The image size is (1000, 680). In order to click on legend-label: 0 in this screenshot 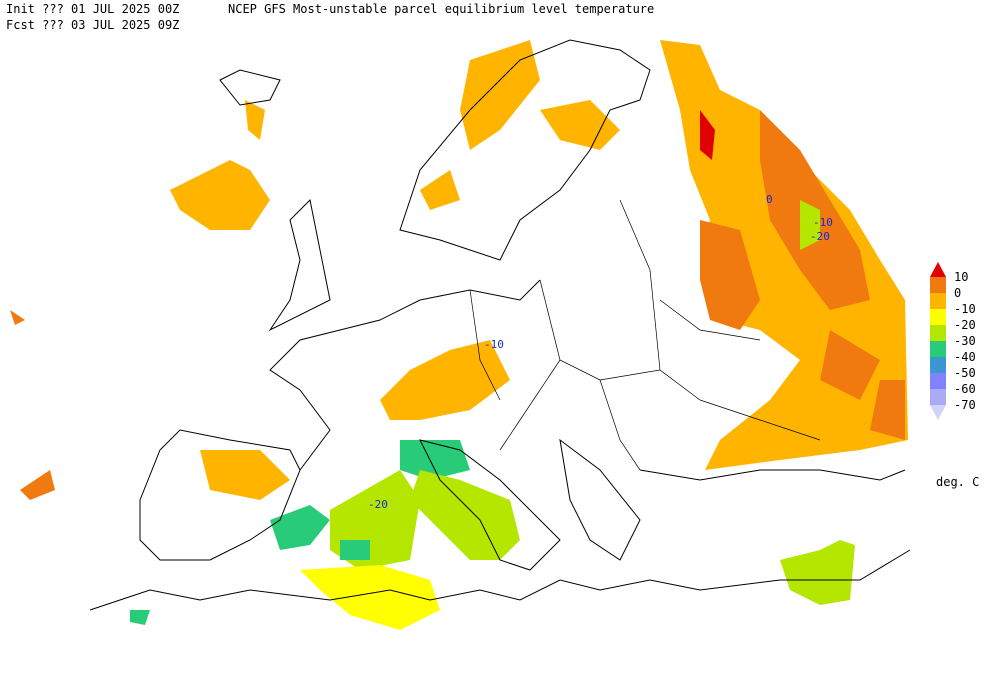, I will do `click(957, 293)`.